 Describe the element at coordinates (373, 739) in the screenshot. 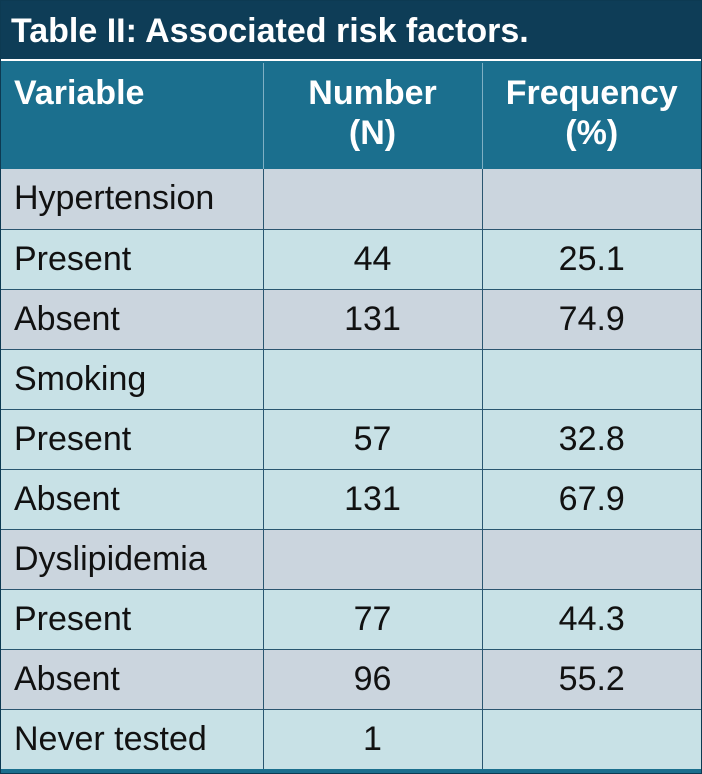

I see `row-number: 1` at that location.